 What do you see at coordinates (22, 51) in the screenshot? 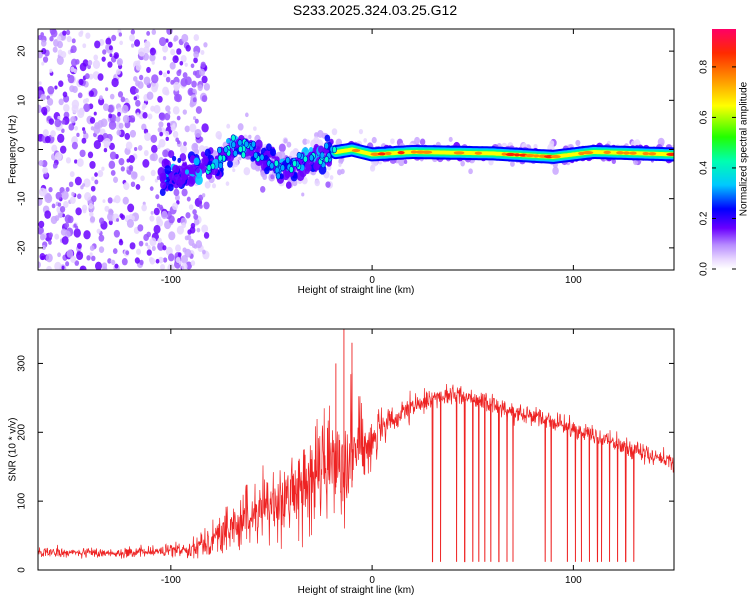
I see `y-tick-label: 20` at bounding box center [22, 51].